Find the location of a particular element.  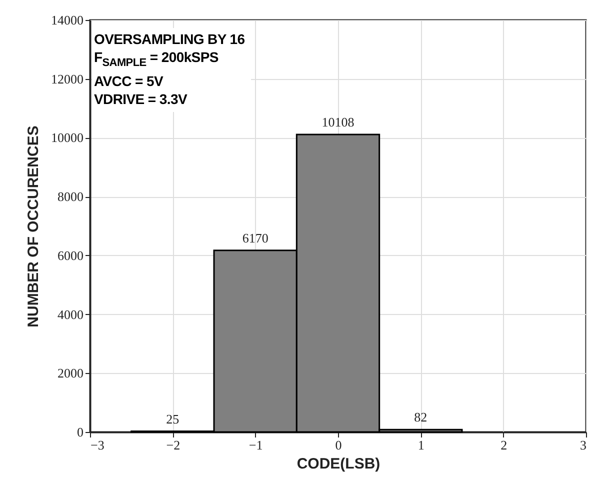

annotation: AVCC = 5V is located at coordinates (129, 81).